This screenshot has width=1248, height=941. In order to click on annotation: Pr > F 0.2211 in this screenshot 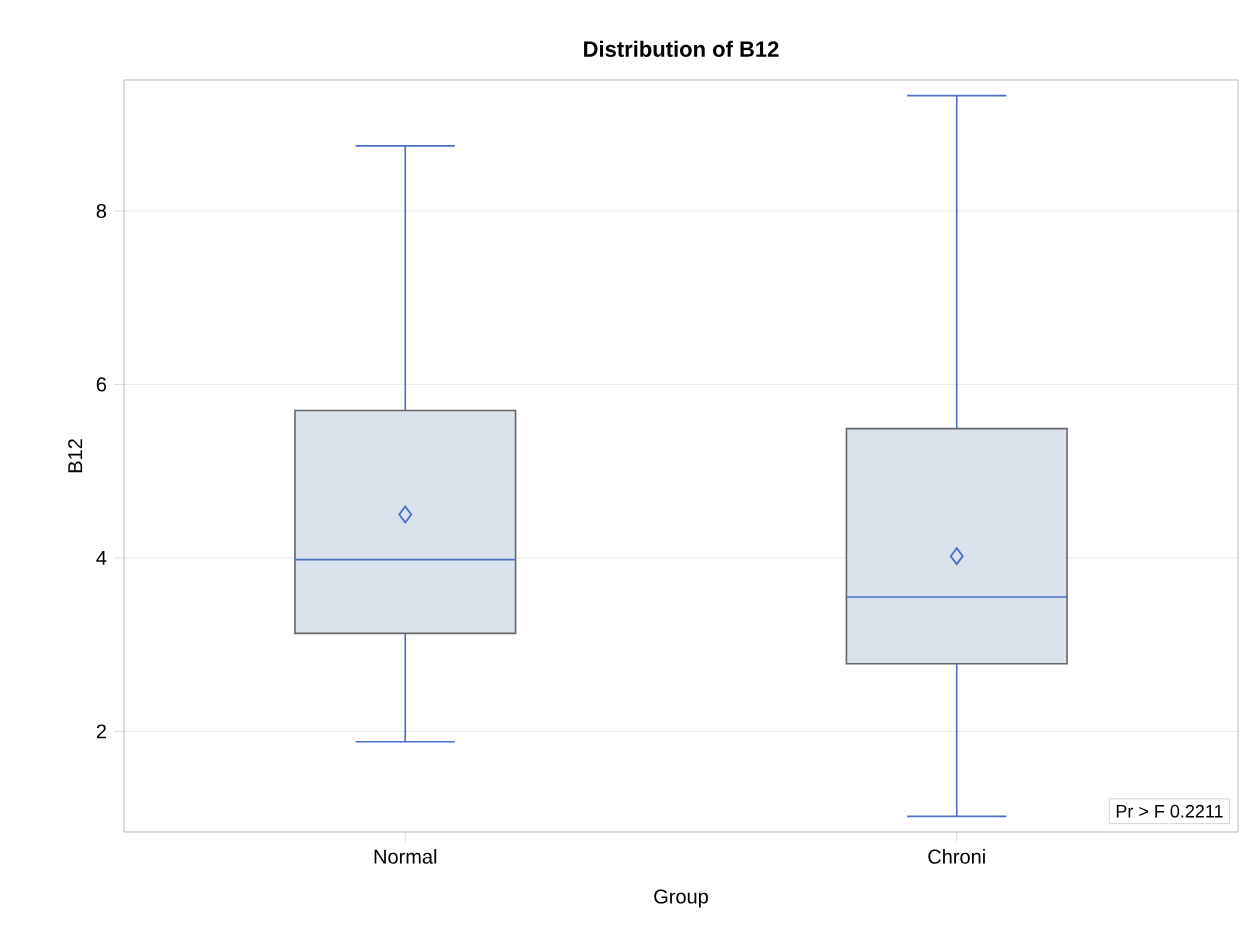, I will do `click(1169, 811)`.